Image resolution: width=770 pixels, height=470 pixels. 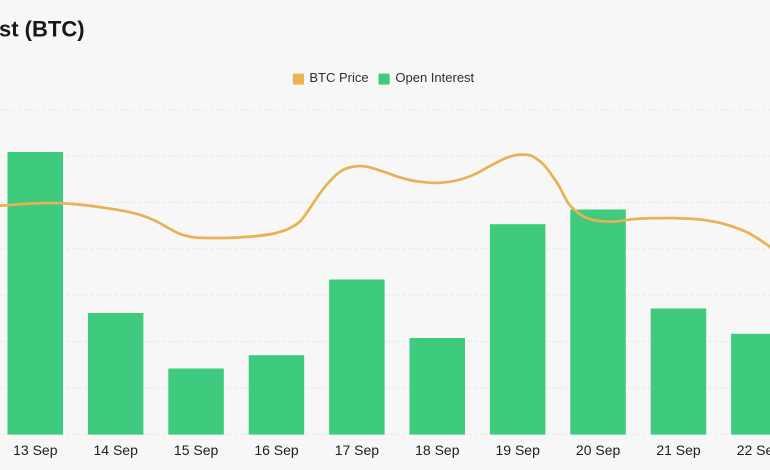 What do you see at coordinates (753, 450) in the screenshot?
I see `svg-text: 22 Sep` at bounding box center [753, 450].